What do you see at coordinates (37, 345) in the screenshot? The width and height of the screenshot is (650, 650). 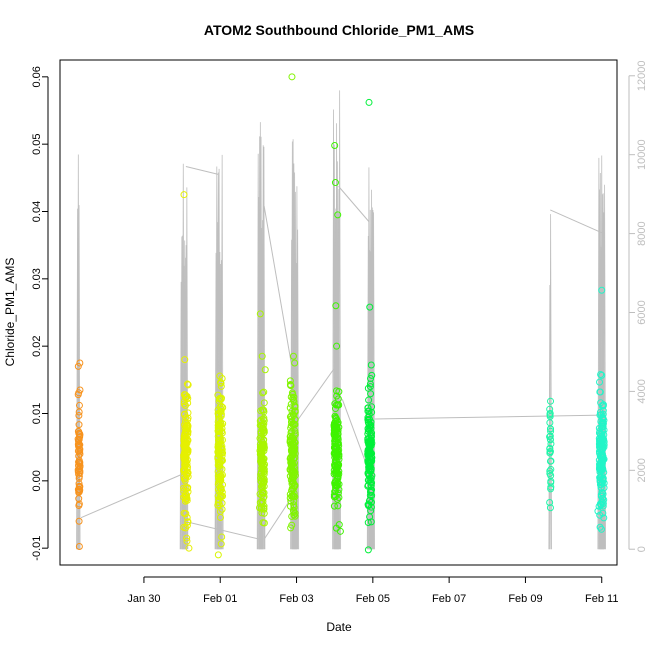 I see `y-tick-label: 0.02` at bounding box center [37, 345].